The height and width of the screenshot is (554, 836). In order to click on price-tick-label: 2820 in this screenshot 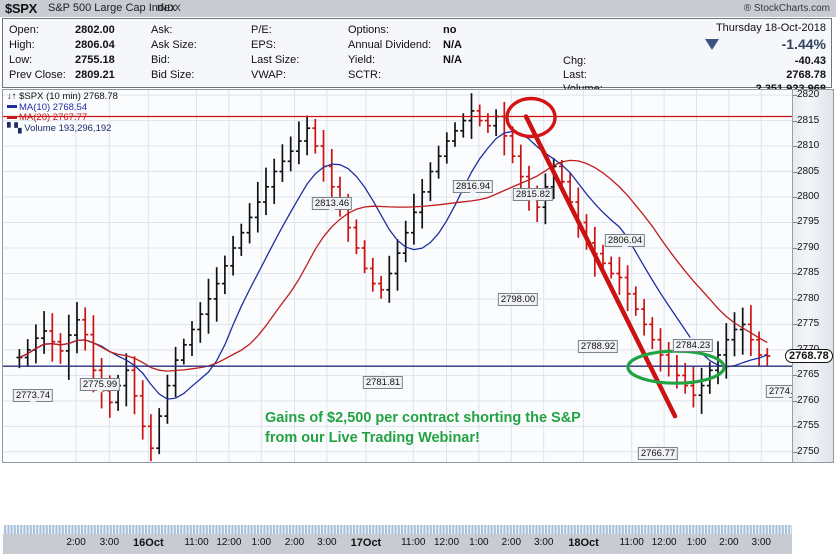, I will do `click(808, 95)`.